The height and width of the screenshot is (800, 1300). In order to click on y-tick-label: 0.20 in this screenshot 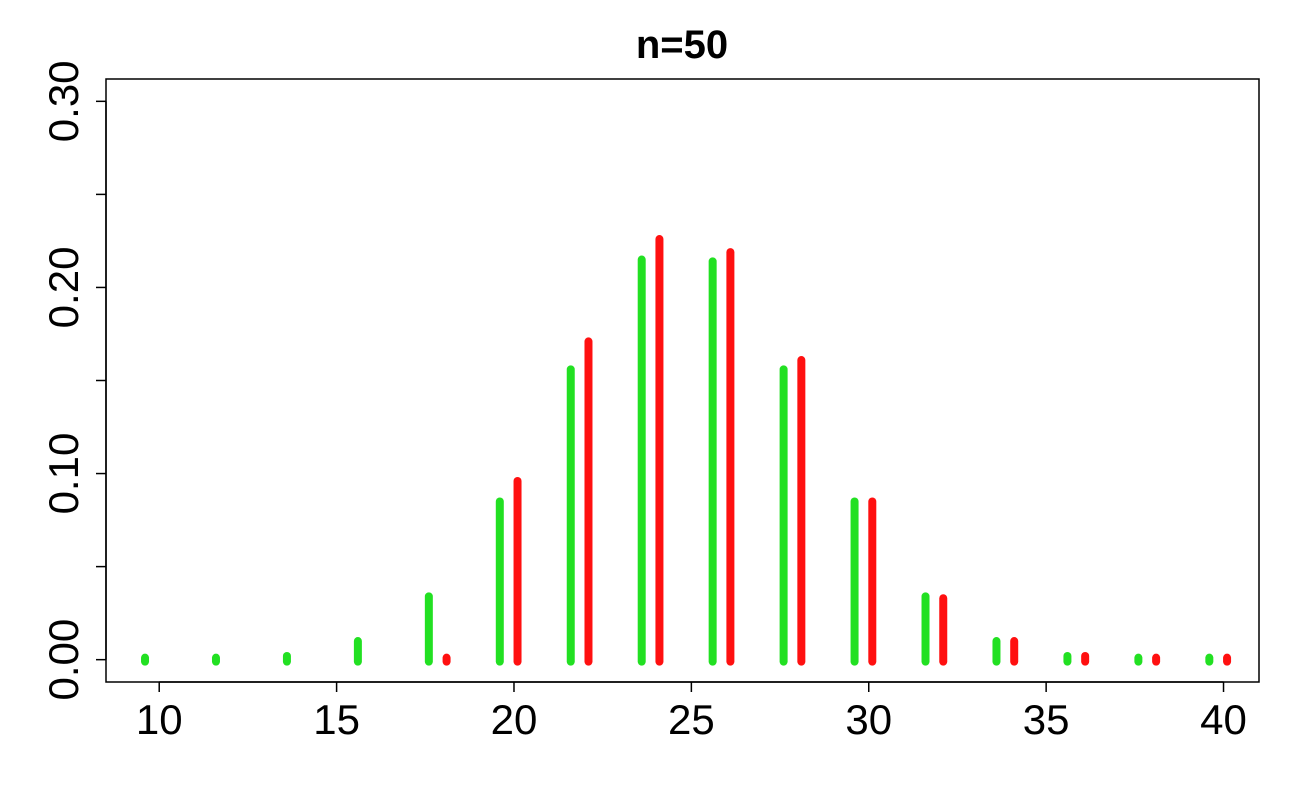, I will do `click(63, 288)`.